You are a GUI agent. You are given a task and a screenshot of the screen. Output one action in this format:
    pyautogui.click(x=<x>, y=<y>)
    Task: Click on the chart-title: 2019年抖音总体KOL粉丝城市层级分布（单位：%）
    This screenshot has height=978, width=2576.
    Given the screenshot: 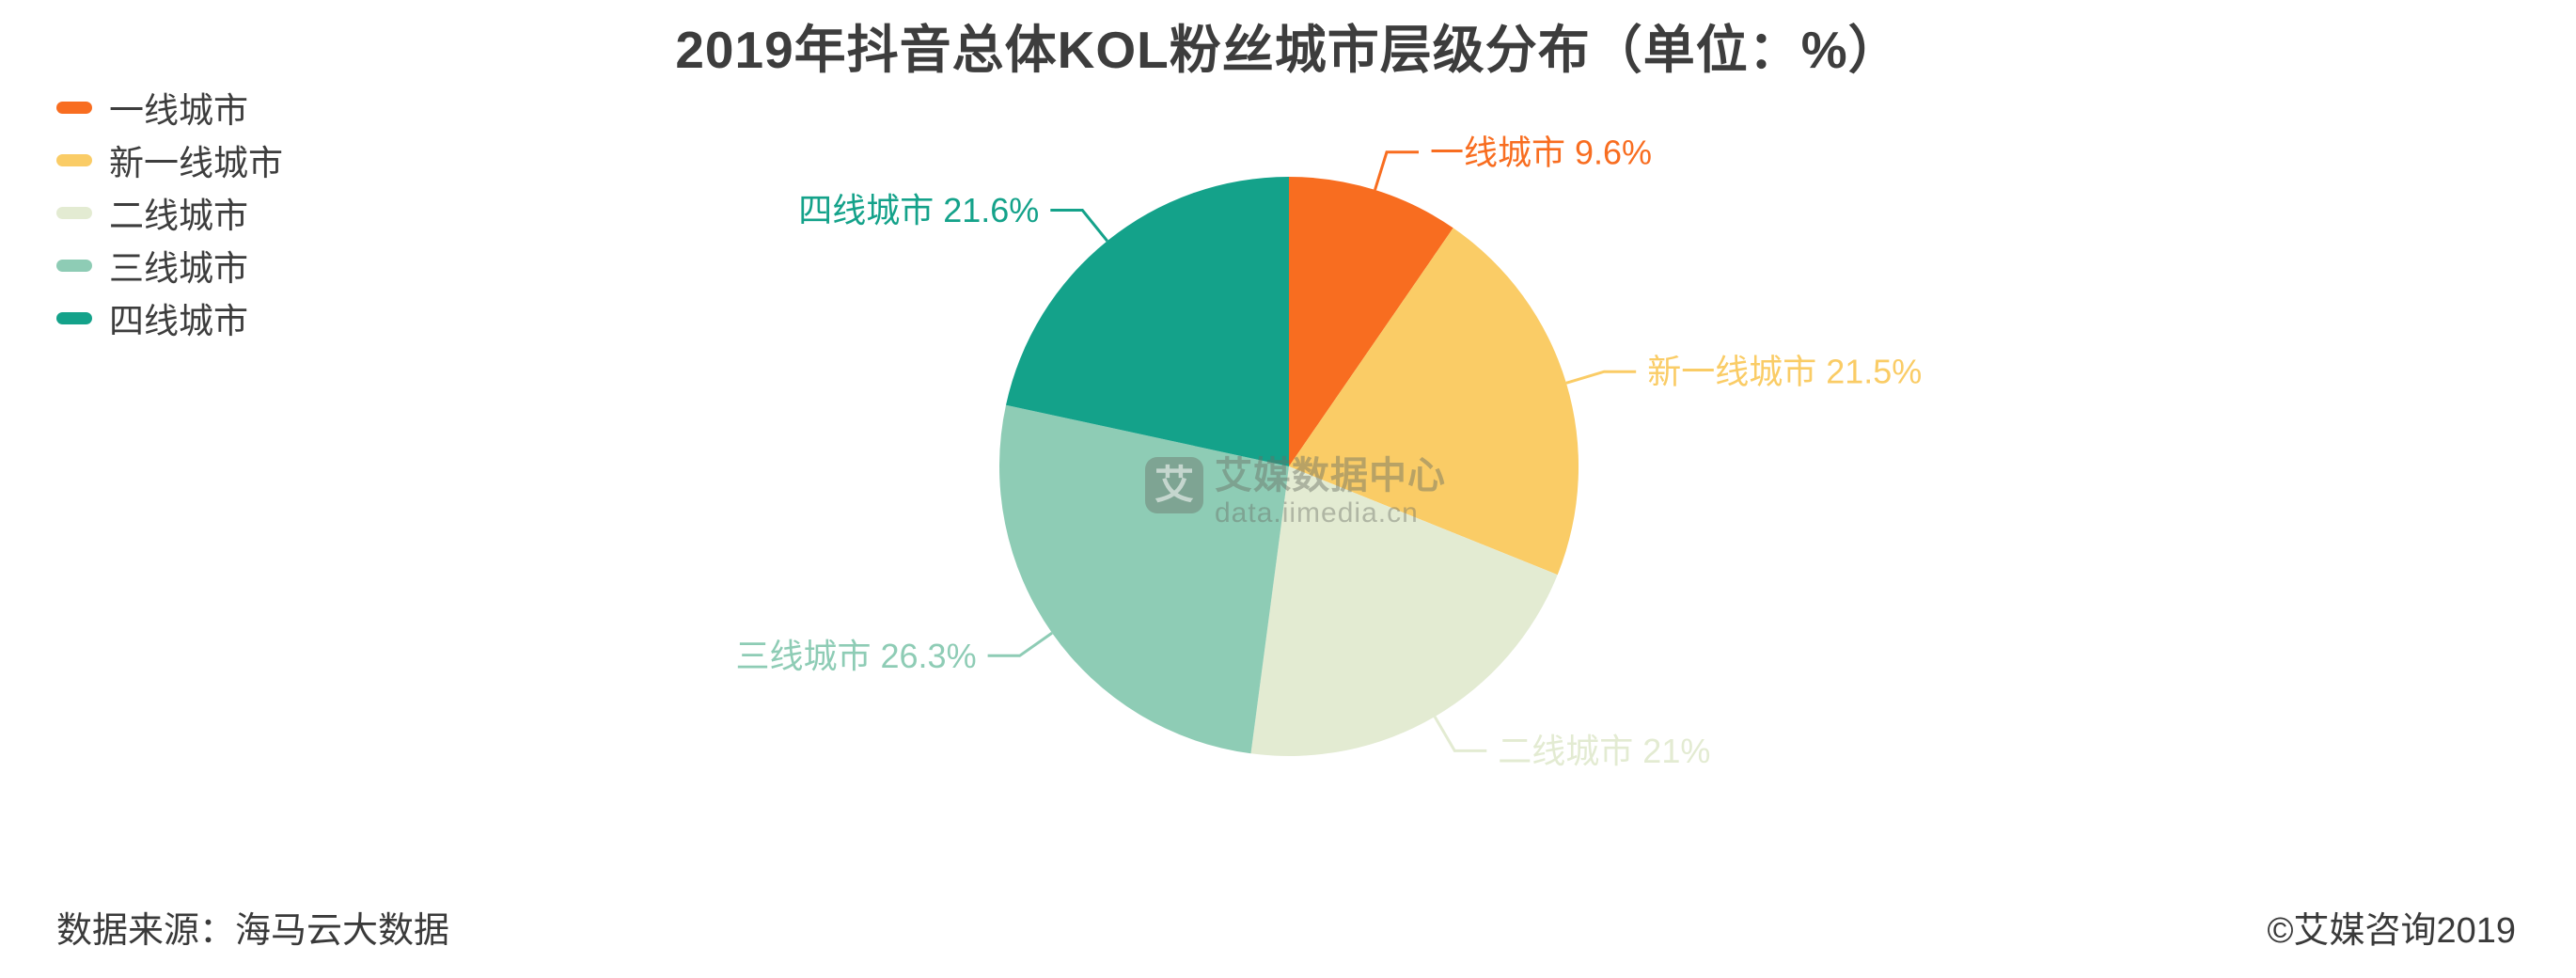 What is the action you would take?
    pyautogui.click(x=1288, y=50)
    